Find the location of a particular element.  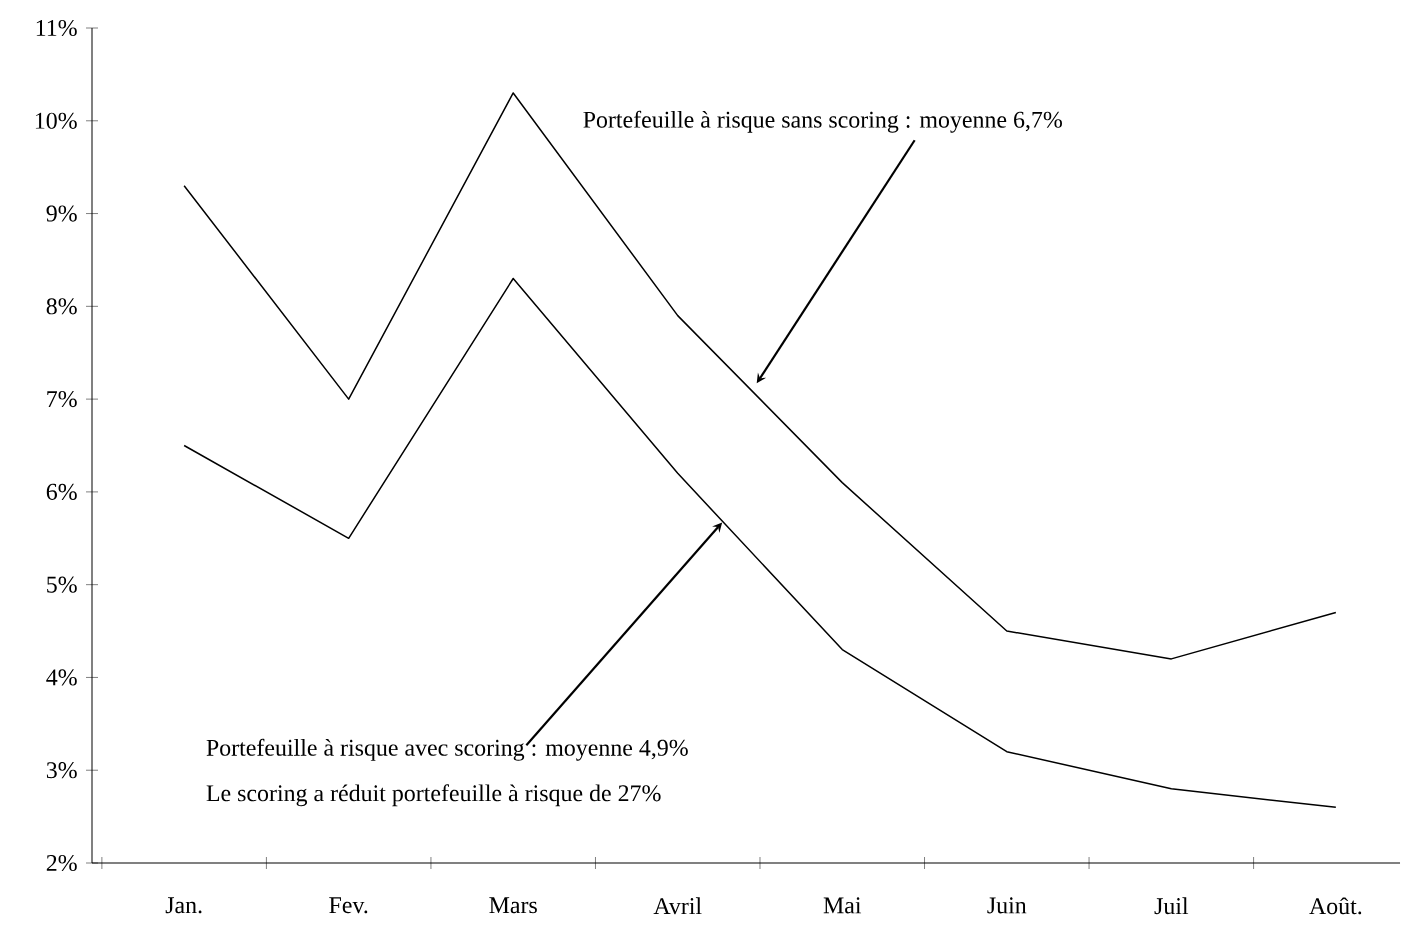

x-tick-label: Avril is located at coordinates (677, 906).